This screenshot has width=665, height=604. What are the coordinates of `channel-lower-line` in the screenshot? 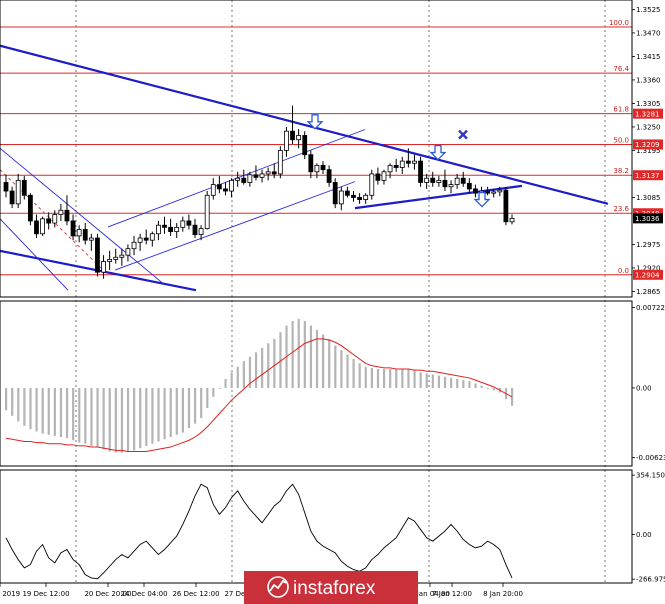 It's located at (235, 226).